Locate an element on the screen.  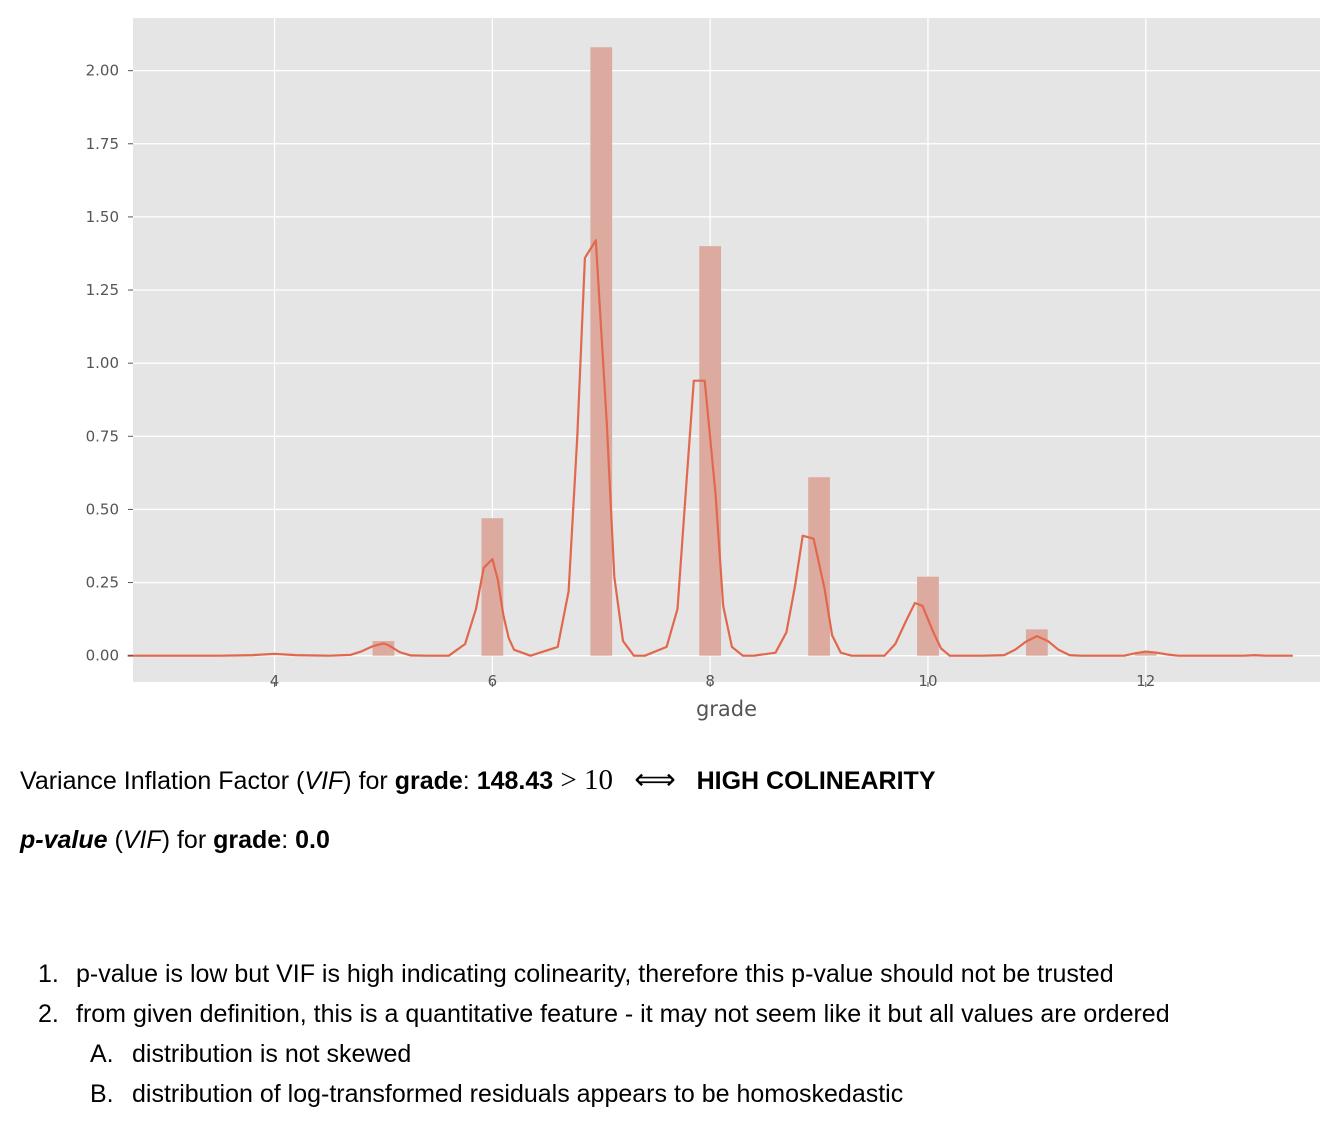
vif-value: 148.43 is located at coordinates (515, 781).